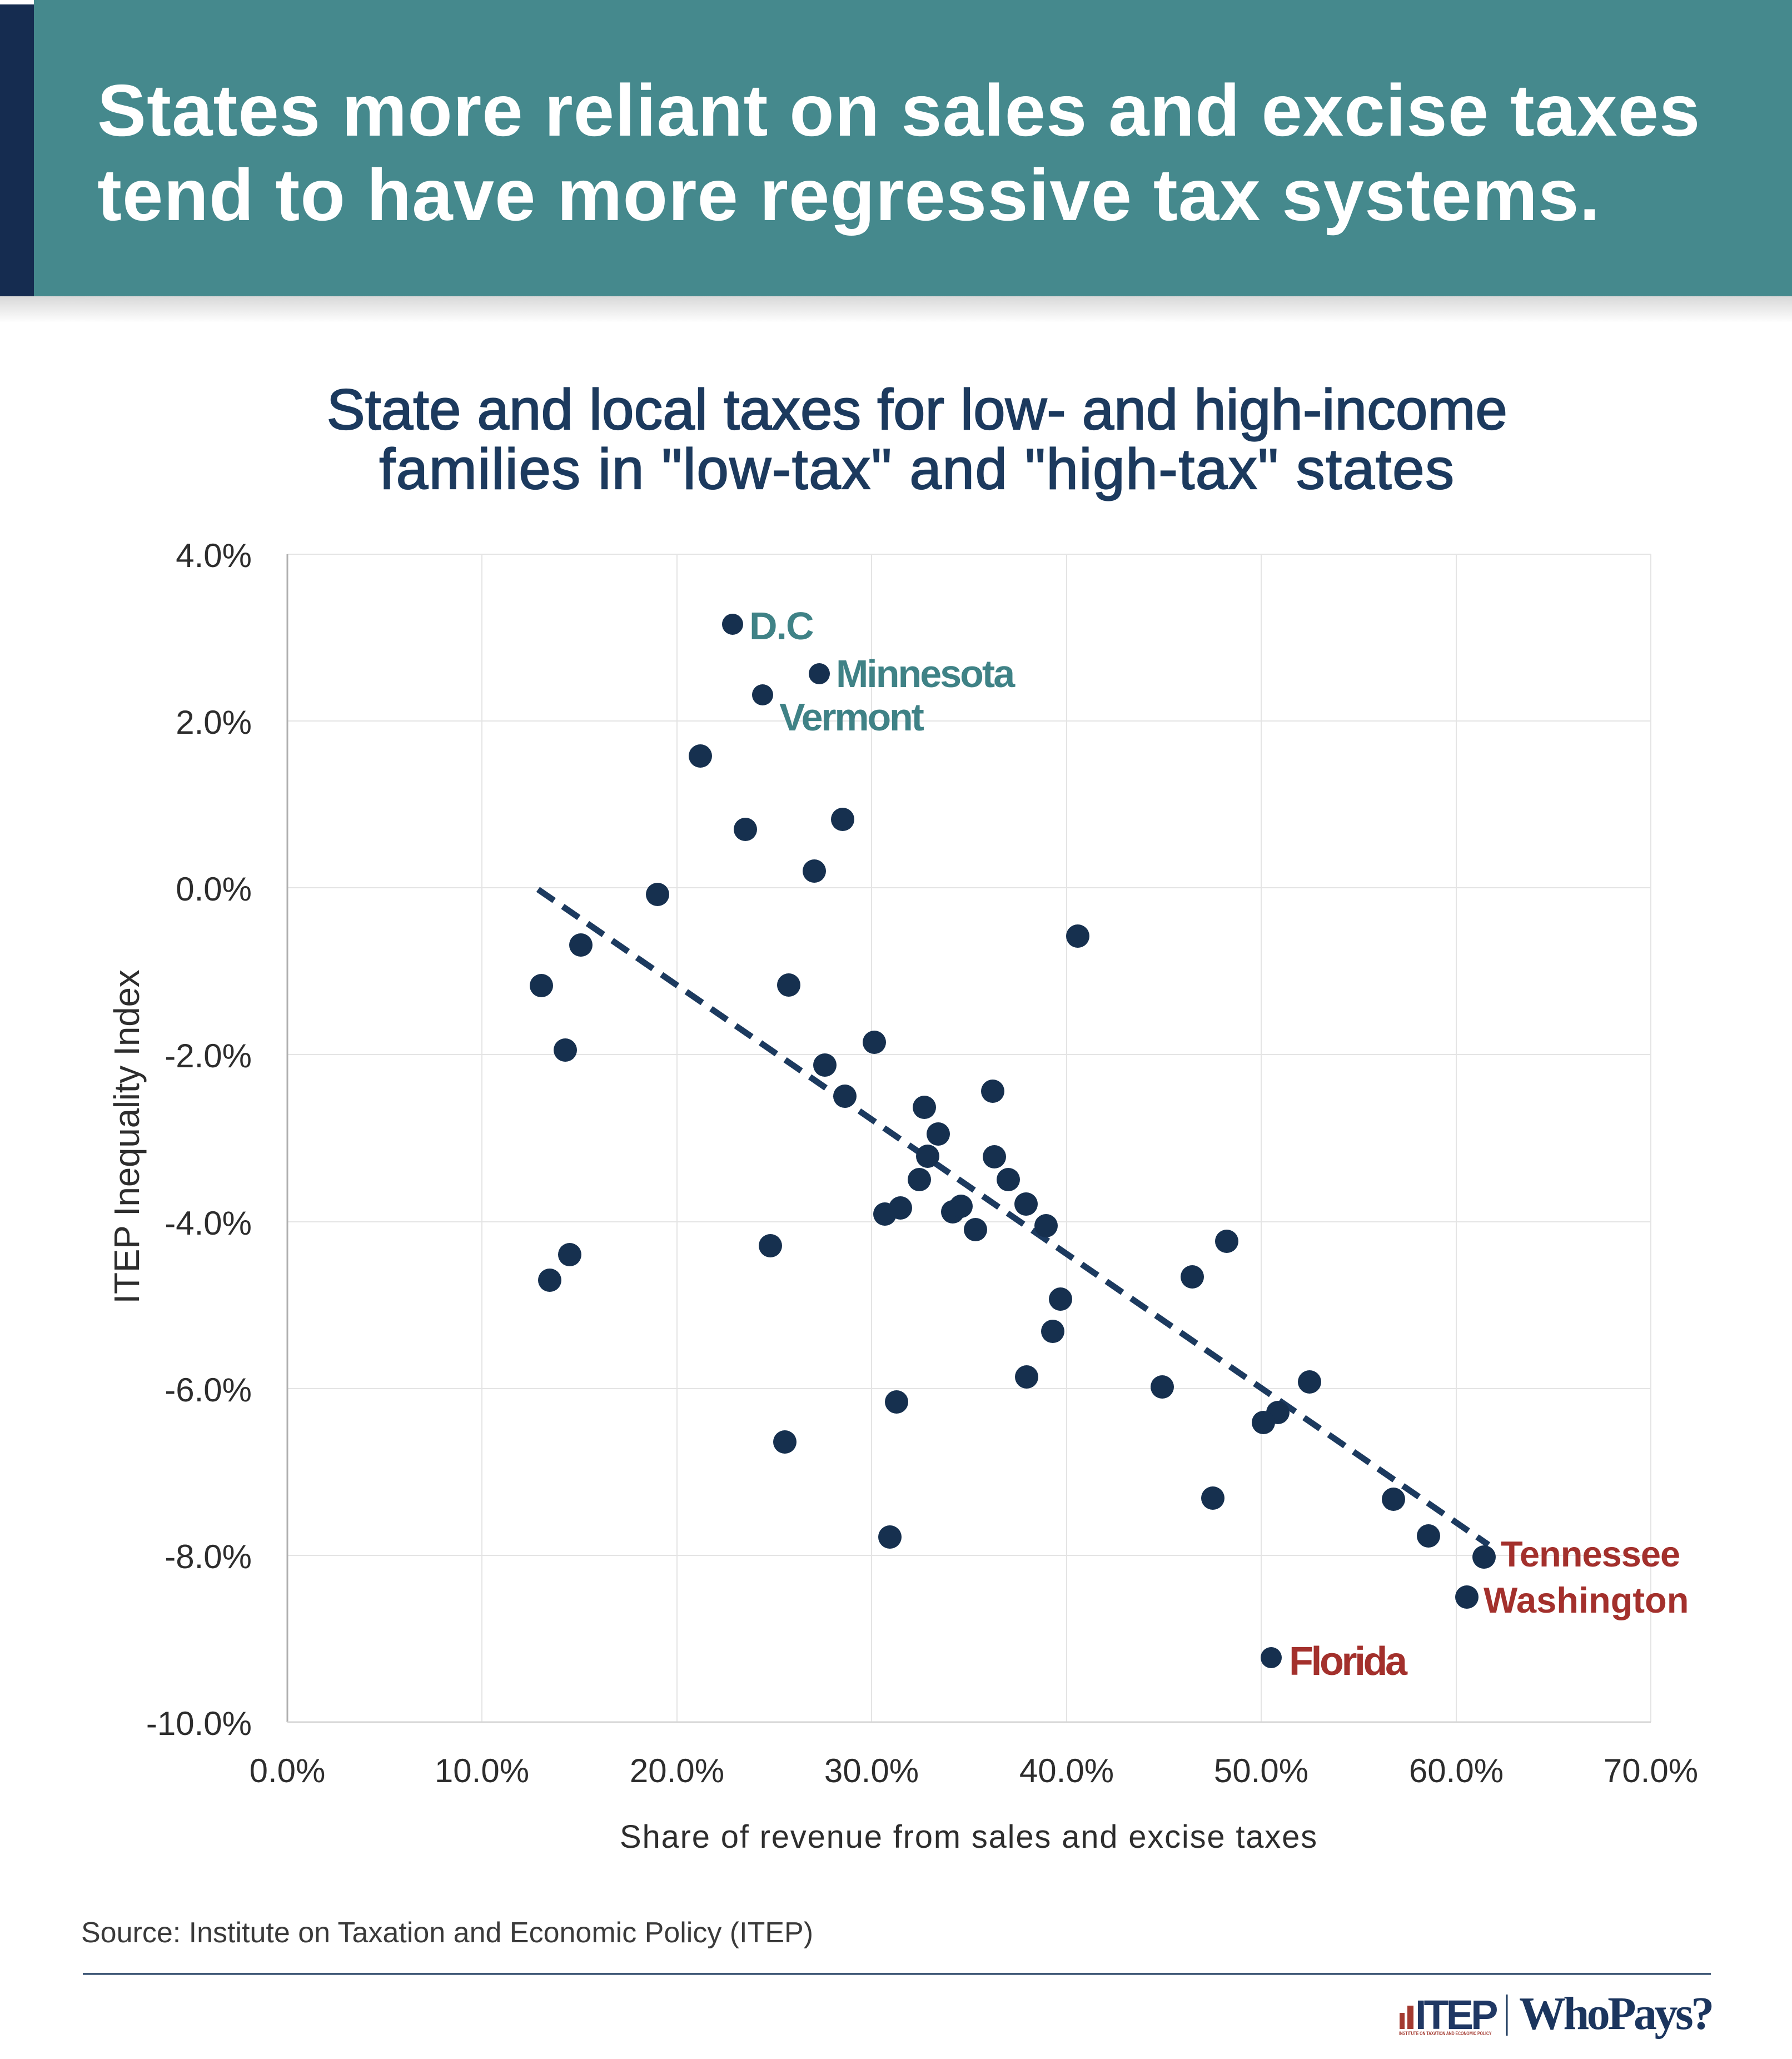  Describe the element at coordinates (781, 626) in the screenshot. I see `svg-text: D.C` at that location.